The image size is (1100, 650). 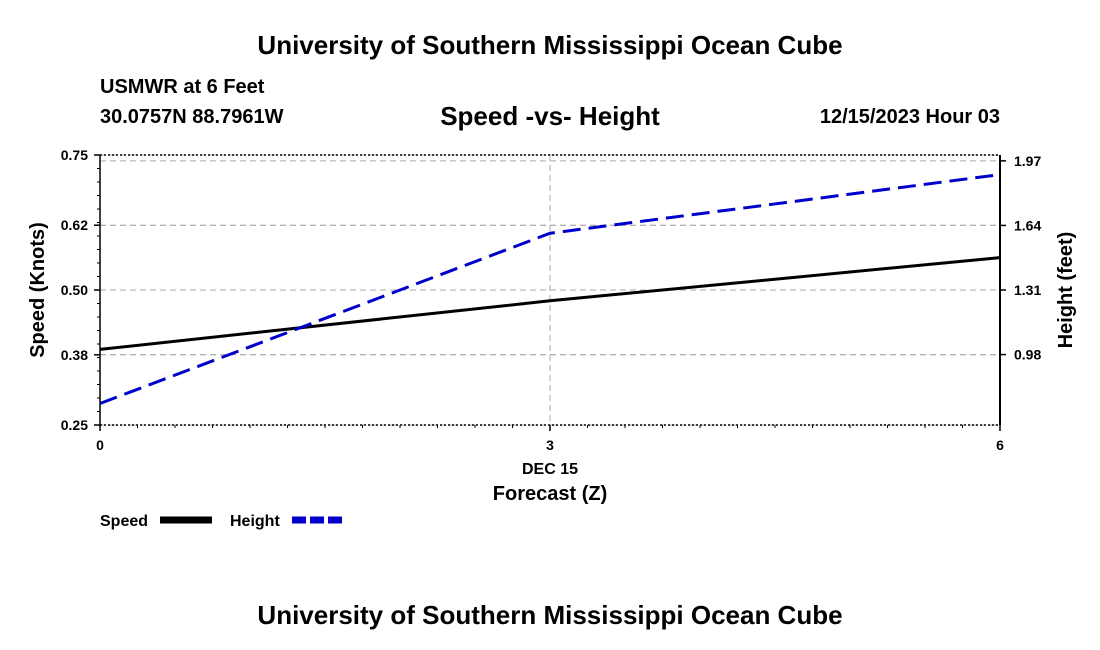 What do you see at coordinates (1066, 290) in the screenshot?
I see `right-y-axis-title: Height (feet)` at bounding box center [1066, 290].